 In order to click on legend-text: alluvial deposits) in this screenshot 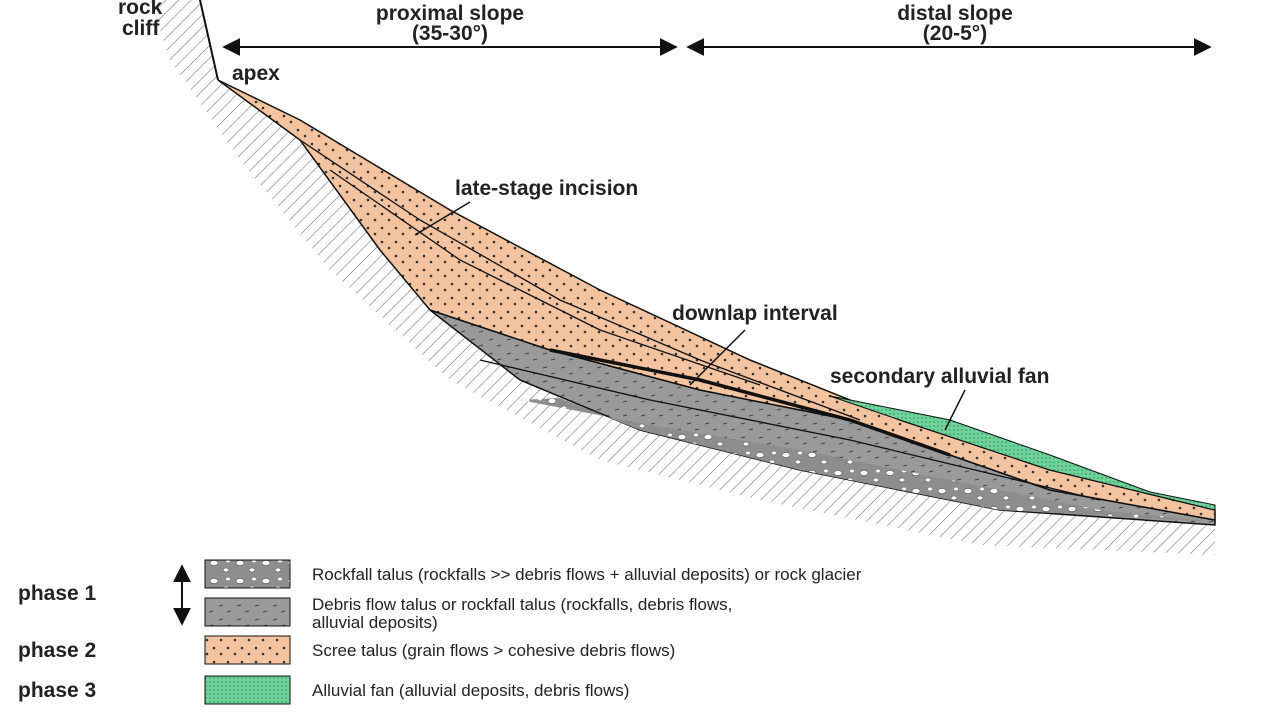, I will do `click(375, 622)`.